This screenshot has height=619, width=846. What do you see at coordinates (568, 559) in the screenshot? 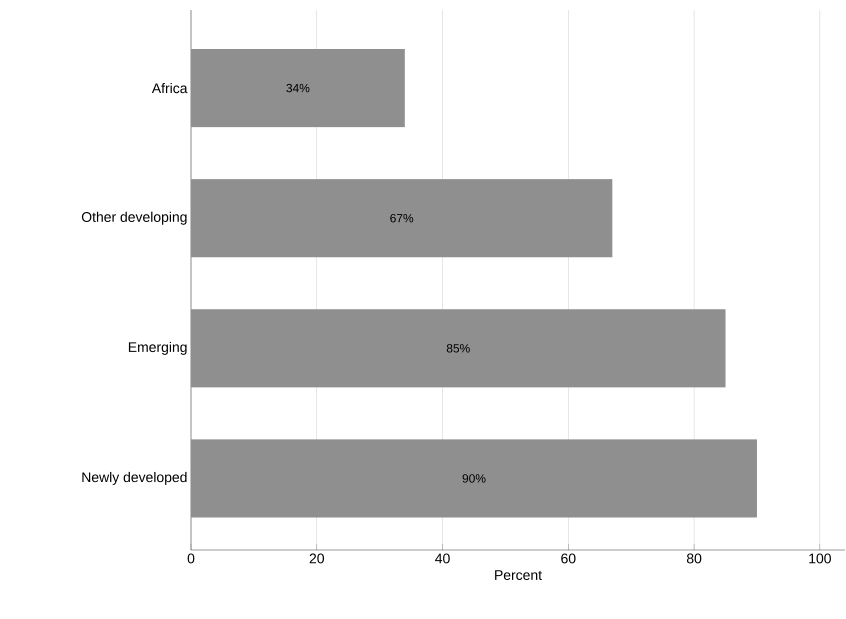
I see `x-tick-label: 60` at bounding box center [568, 559].